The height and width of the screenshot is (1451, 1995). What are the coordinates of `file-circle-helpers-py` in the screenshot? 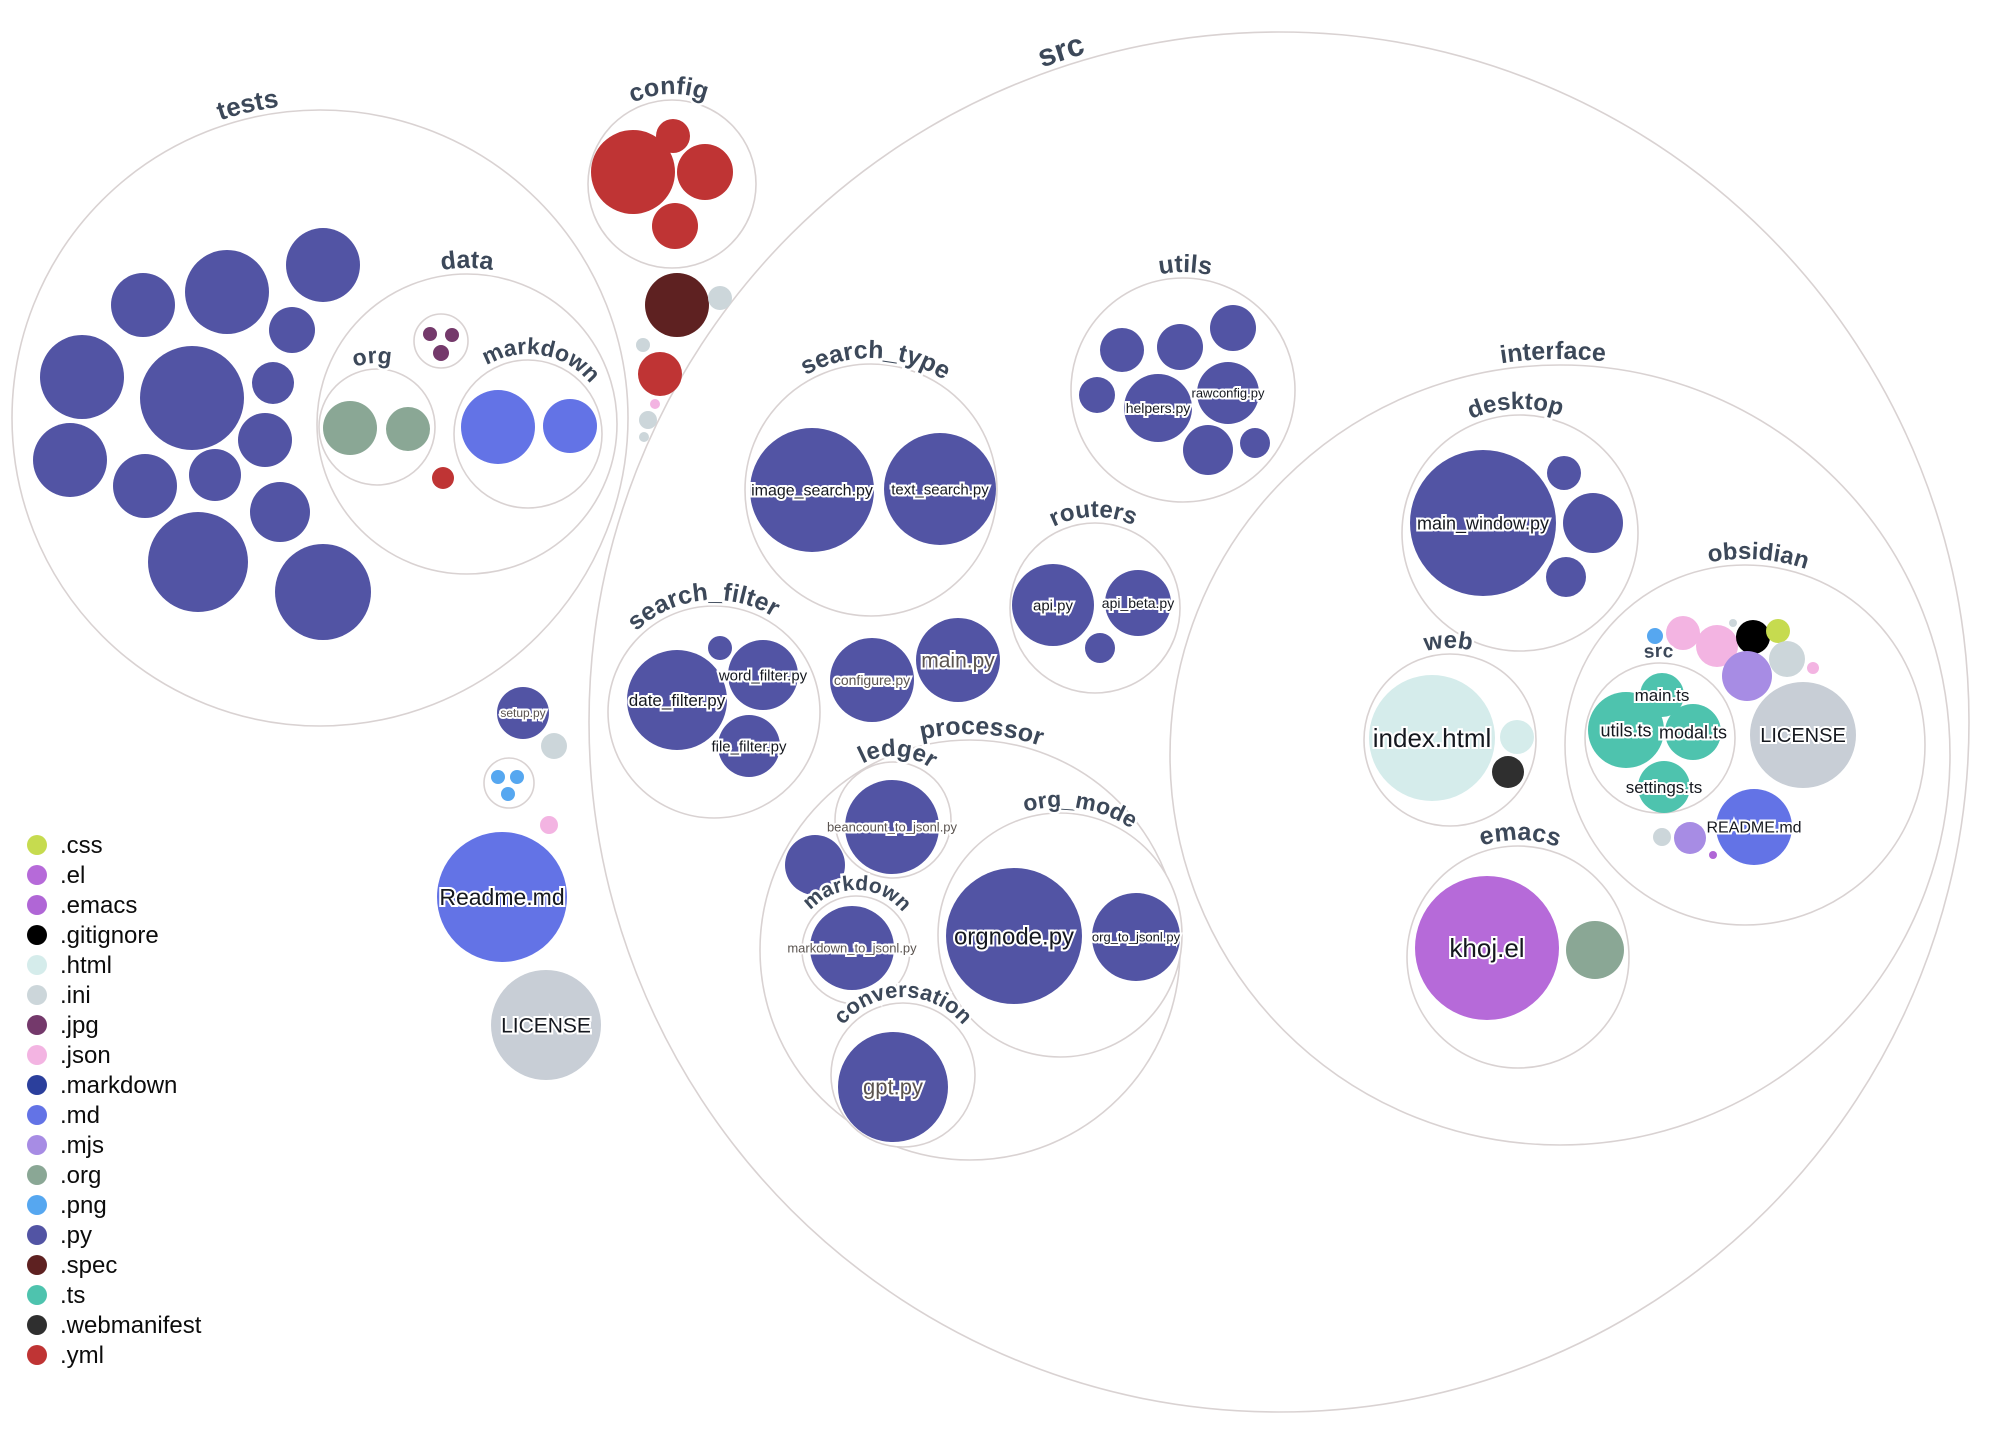 It's located at (1158, 408).